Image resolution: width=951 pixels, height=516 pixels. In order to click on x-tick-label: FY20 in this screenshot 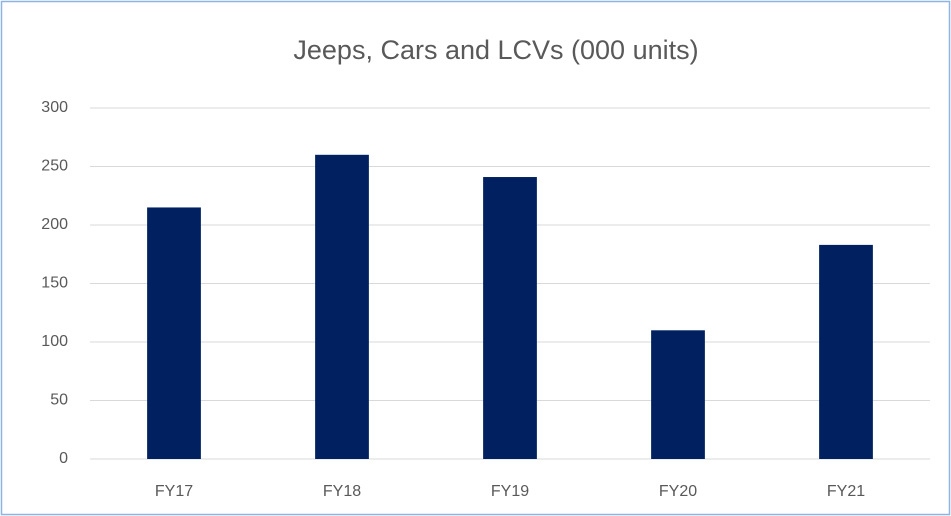, I will do `click(678, 491)`.